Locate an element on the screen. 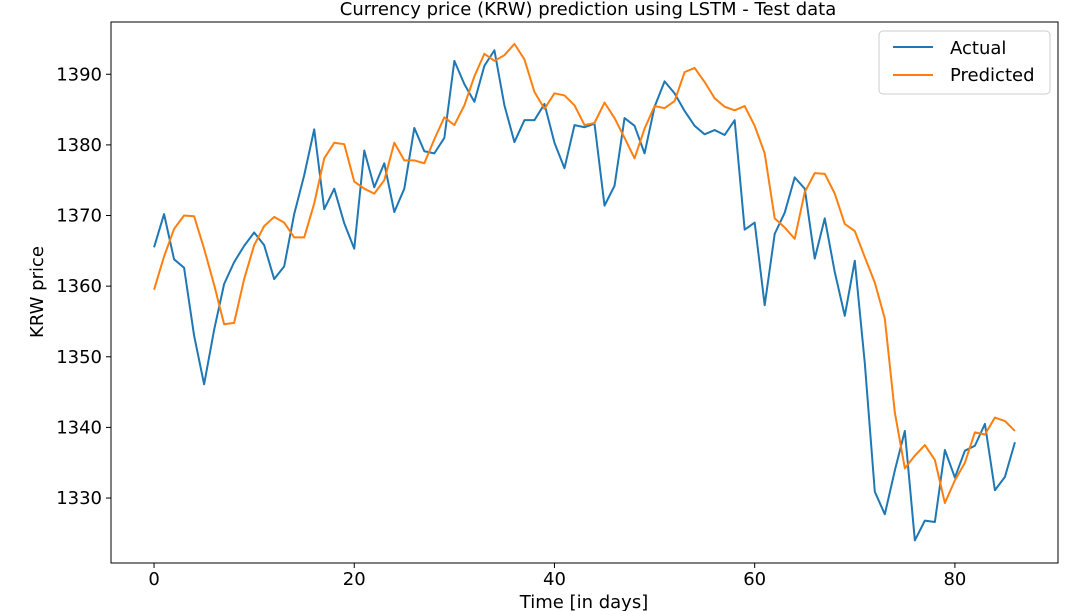 The image size is (1076, 611). x-tick-label: 0 is located at coordinates (153, 579).